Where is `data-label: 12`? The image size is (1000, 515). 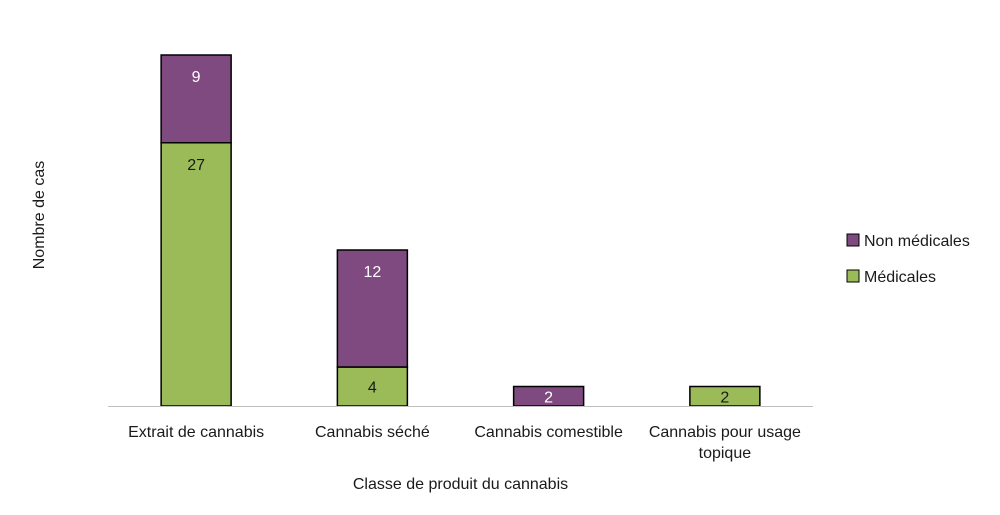
data-label: 12 is located at coordinates (372, 272).